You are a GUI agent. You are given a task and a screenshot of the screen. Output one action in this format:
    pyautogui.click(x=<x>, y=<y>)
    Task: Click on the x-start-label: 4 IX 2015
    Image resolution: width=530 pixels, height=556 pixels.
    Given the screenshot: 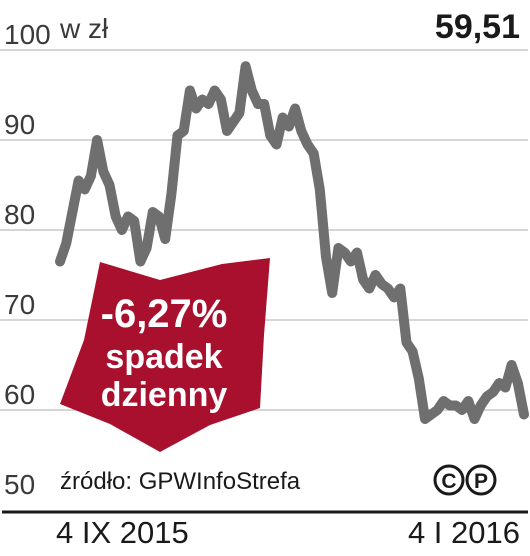 What is the action you would take?
    pyautogui.click(x=122, y=532)
    